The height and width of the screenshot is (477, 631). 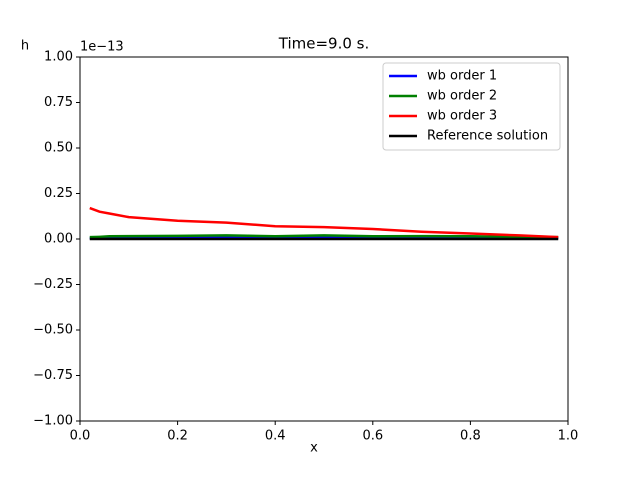 I want to click on x-tick-label: 1.0, so click(x=568, y=436).